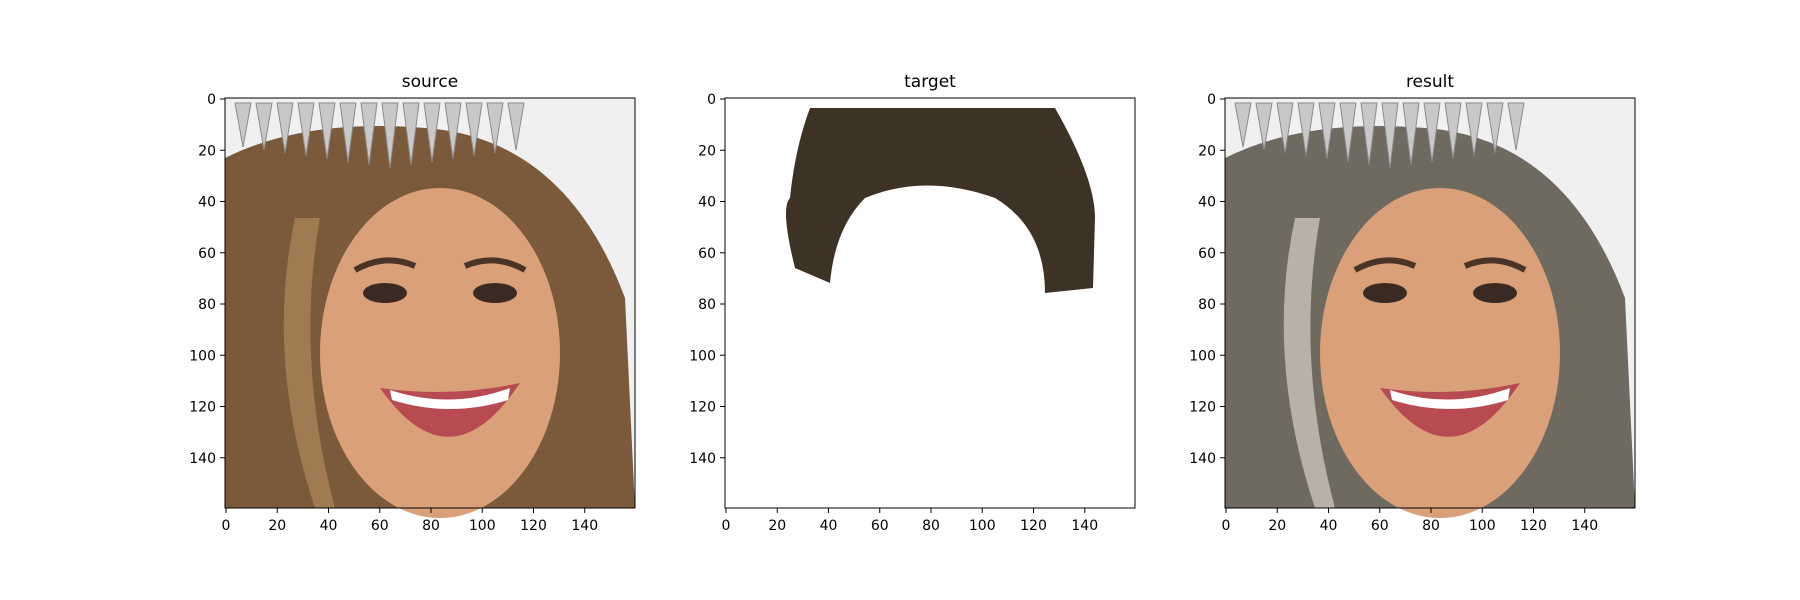  Describe the element at coordinates (930, 82) in the screenshot. I see `panel-title-target: target` at that location.